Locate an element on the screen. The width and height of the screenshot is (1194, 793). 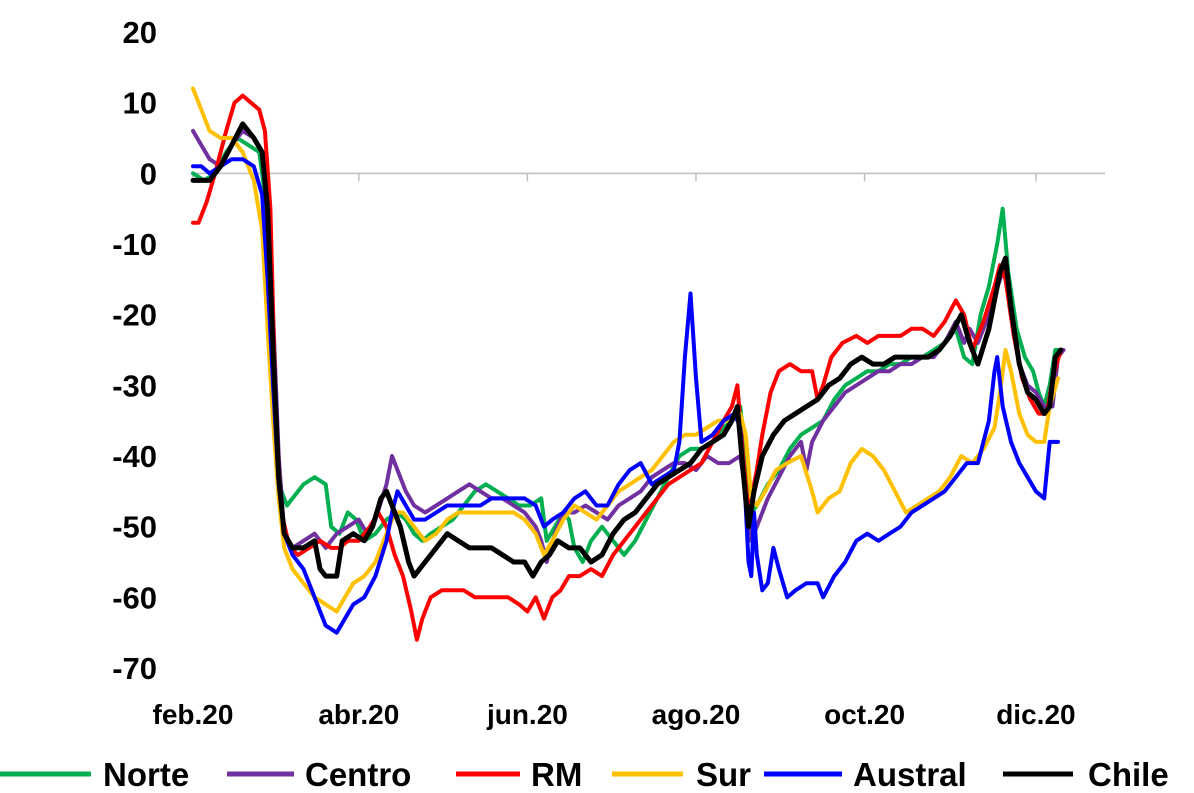
x-tick-label: oct.20 is located at coordinates (864, 714).